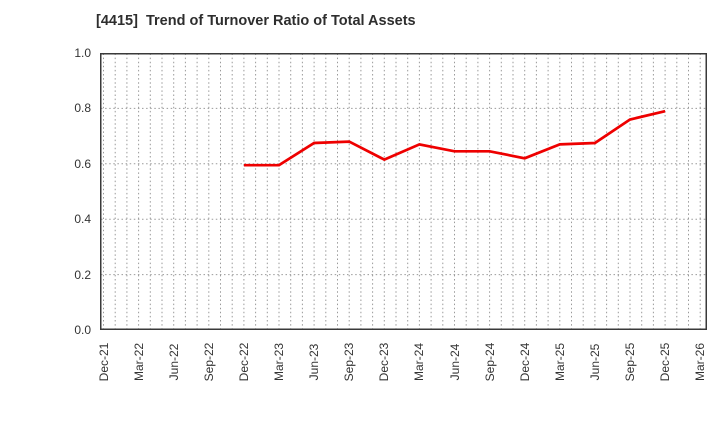 This screenshot has height=440, width=720. Describe the element at coordinates (419, 362) in the screenshot. I see `x-axis-tick-label: Mar-24` at that location.